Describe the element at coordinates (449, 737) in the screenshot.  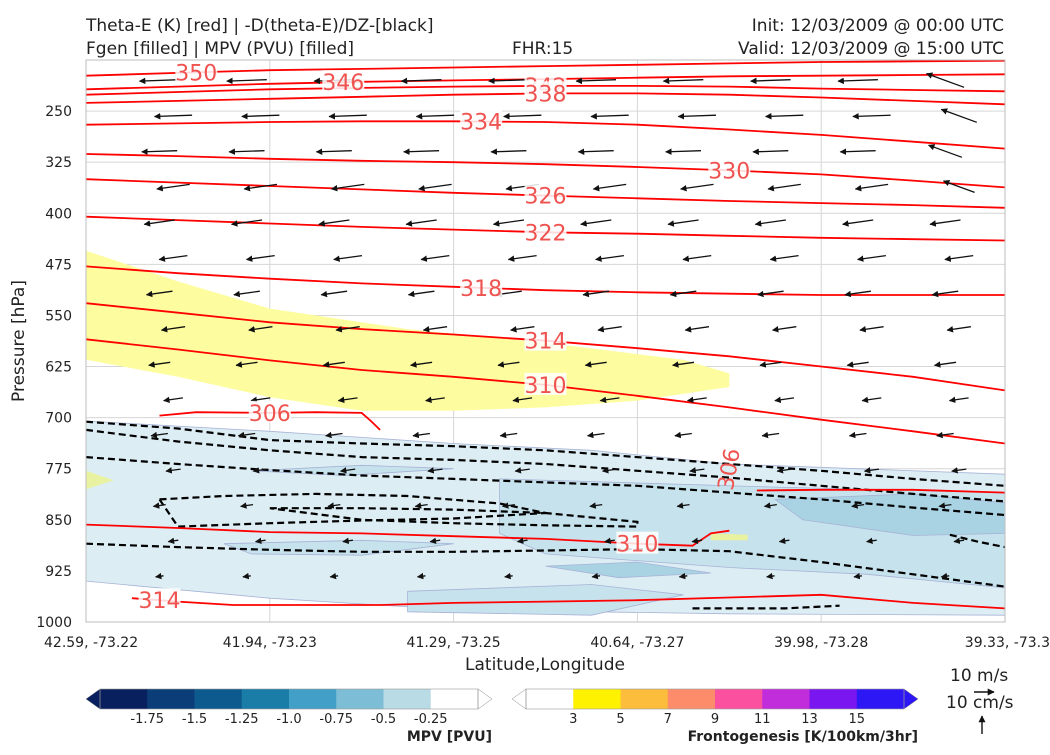
I see `colorbar-label: MPV [PVU]` at that location.